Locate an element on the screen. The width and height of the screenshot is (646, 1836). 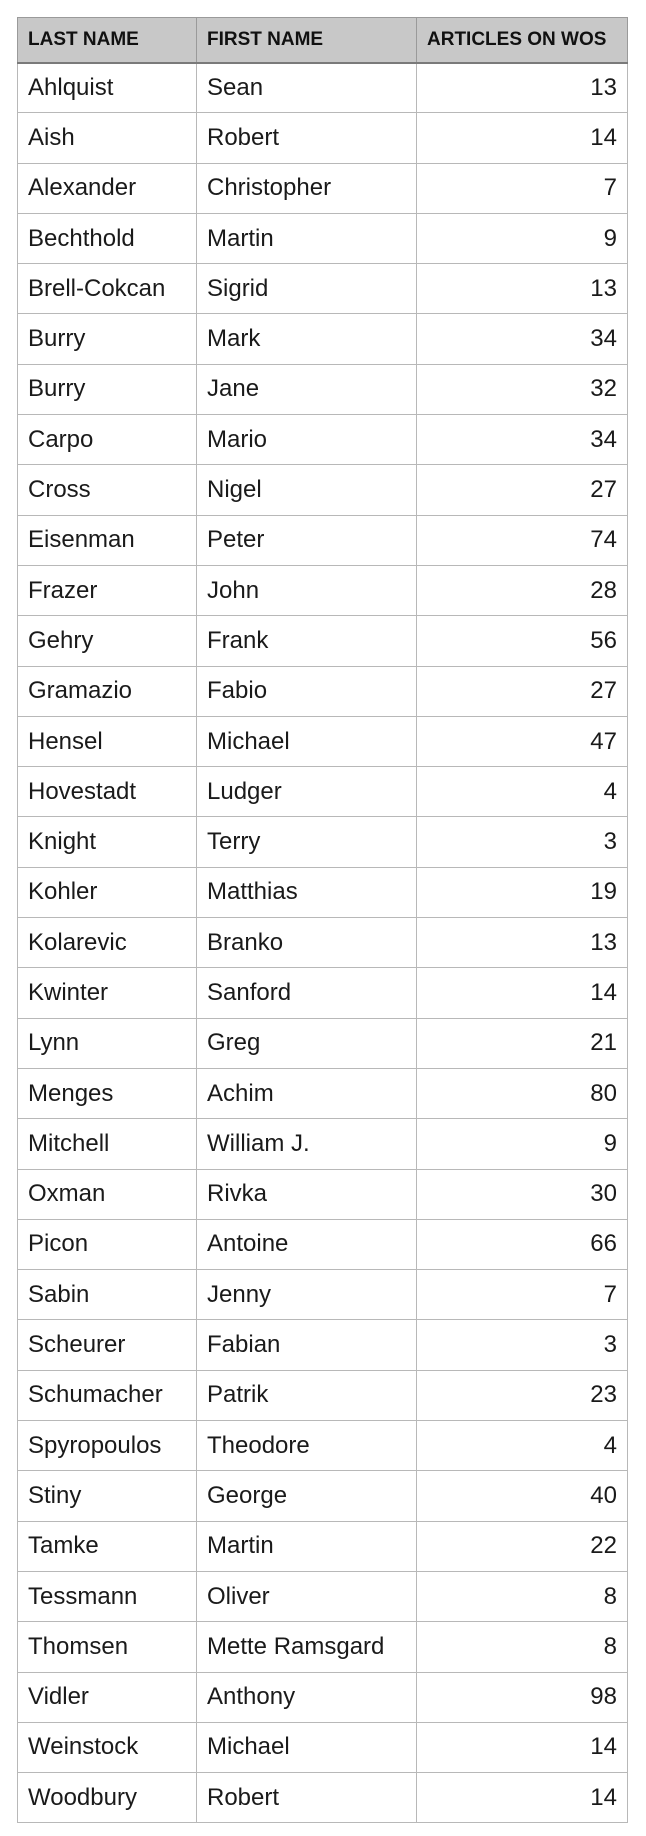
cell-last-name: Eisenman is located at coordinates (107, 540).